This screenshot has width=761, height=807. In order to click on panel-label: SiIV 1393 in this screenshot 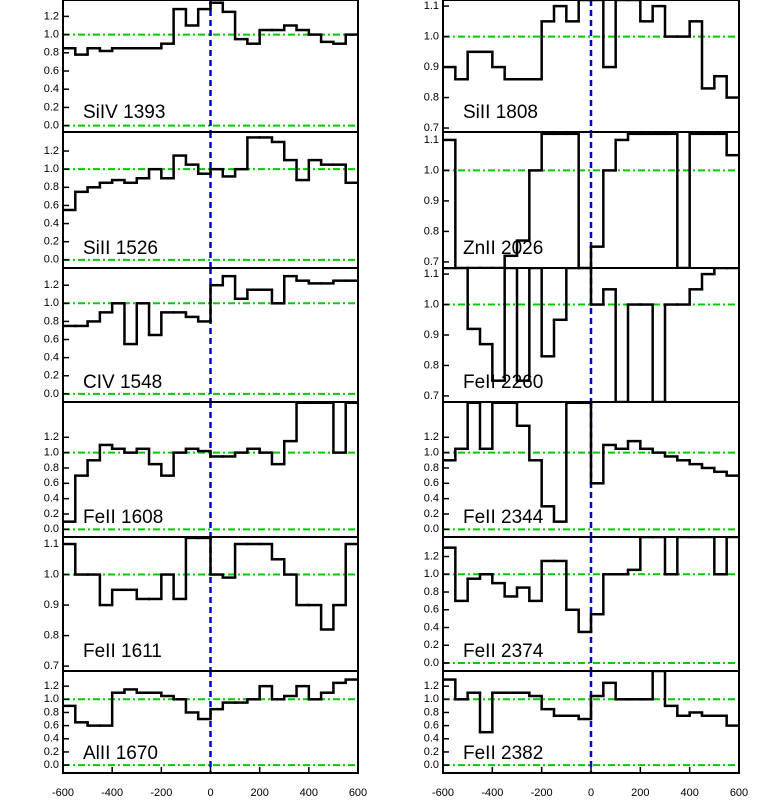, I will do `click(124, 112)`.